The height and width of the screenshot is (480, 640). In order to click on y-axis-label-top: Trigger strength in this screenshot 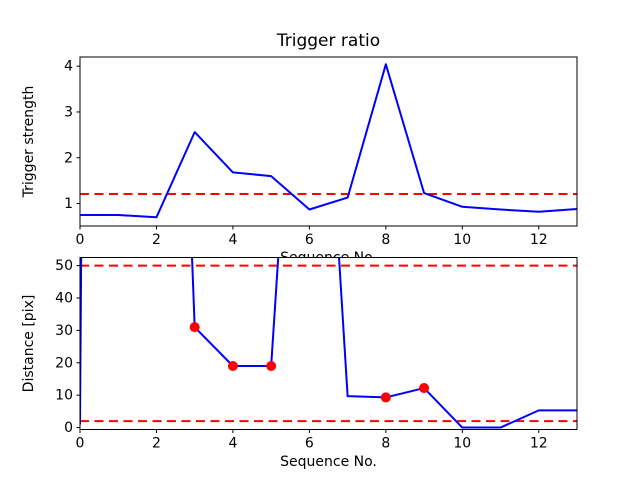, I will do `click(29, 142)`.